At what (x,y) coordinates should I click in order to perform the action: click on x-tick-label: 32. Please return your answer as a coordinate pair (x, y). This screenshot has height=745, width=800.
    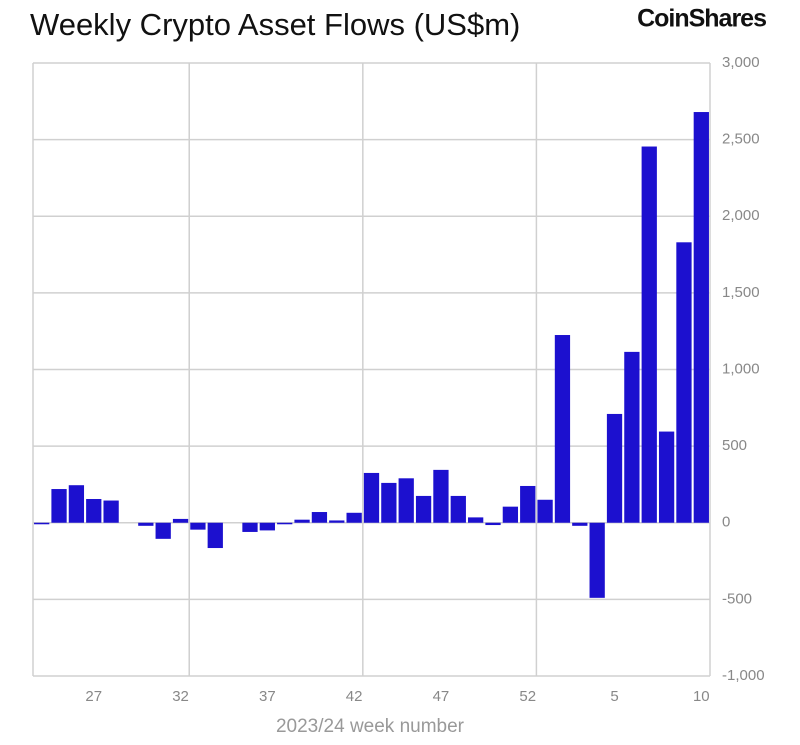
    Looking at the image, I should click on (180, 696).